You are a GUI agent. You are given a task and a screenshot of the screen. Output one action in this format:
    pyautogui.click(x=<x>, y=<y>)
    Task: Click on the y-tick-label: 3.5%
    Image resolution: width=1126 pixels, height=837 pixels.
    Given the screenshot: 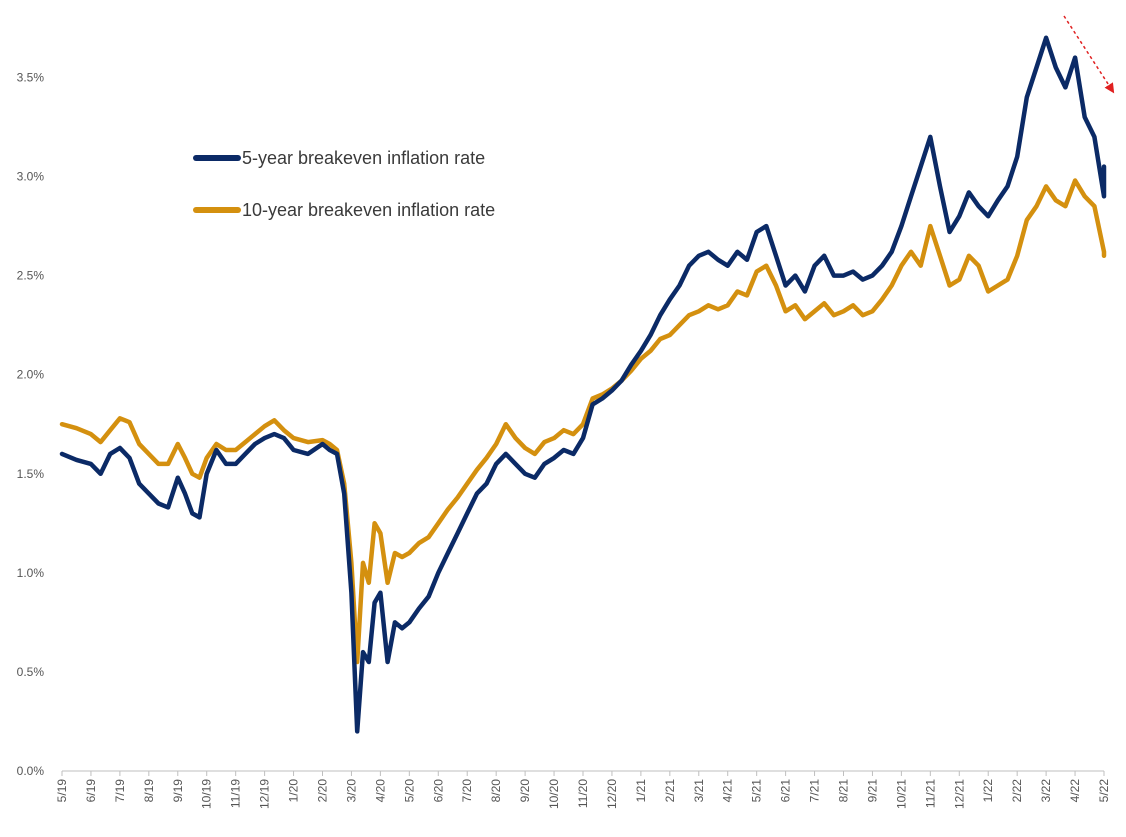 What is the action you would take?
    pyautogui.click(x=31, y=77)
    